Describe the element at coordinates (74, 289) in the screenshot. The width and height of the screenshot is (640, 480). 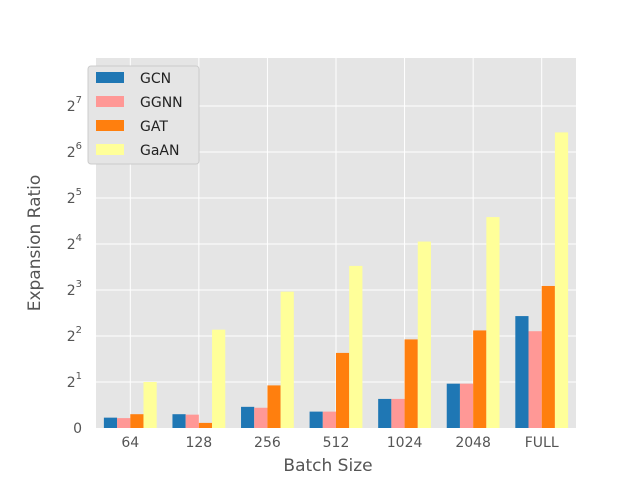
I see `y-tick-label: 23` at that location.